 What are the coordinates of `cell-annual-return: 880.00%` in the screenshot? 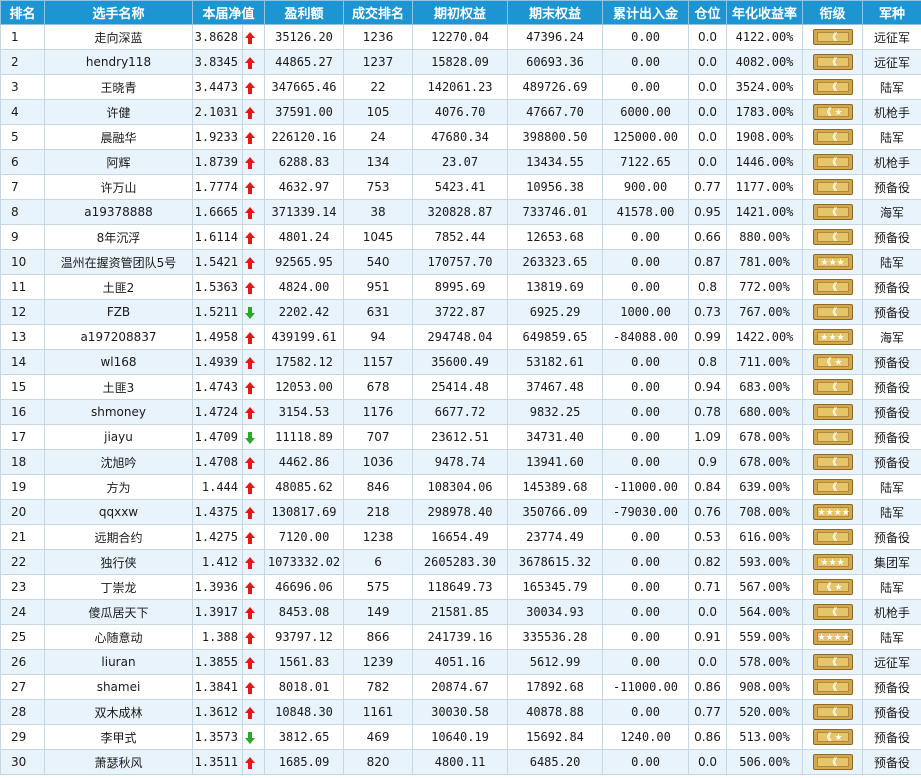 It's located at (765, 237).